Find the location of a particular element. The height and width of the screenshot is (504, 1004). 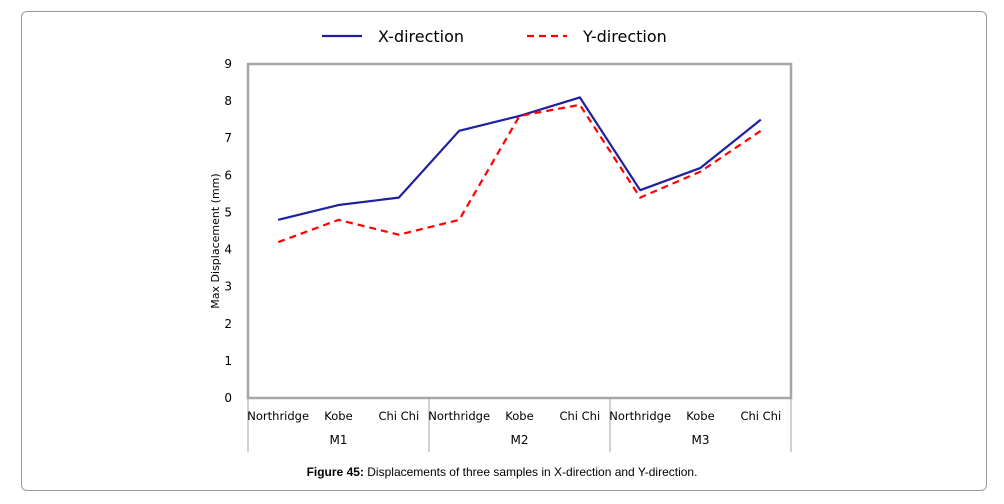

caption-label: Figure 45: is located at coordinates (335, 472).